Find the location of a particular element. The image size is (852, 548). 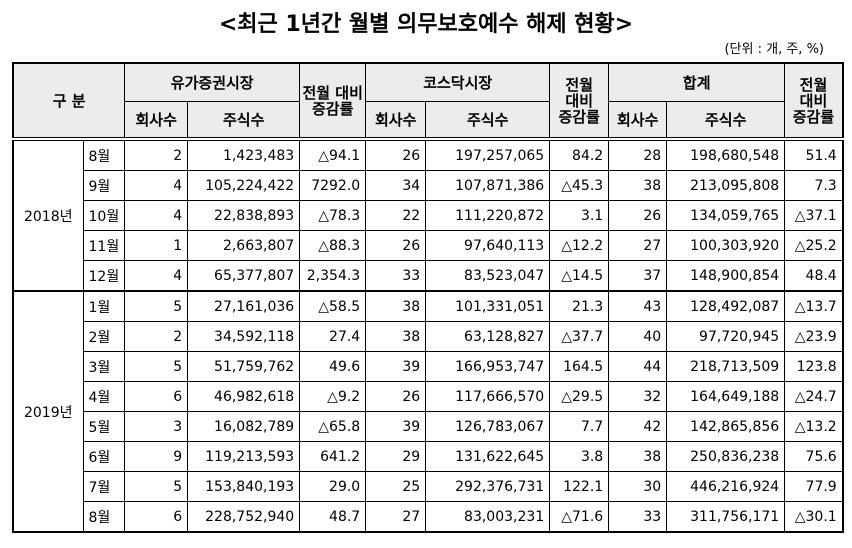

header-cell: 구 분 is located at coordinates (69, 101).